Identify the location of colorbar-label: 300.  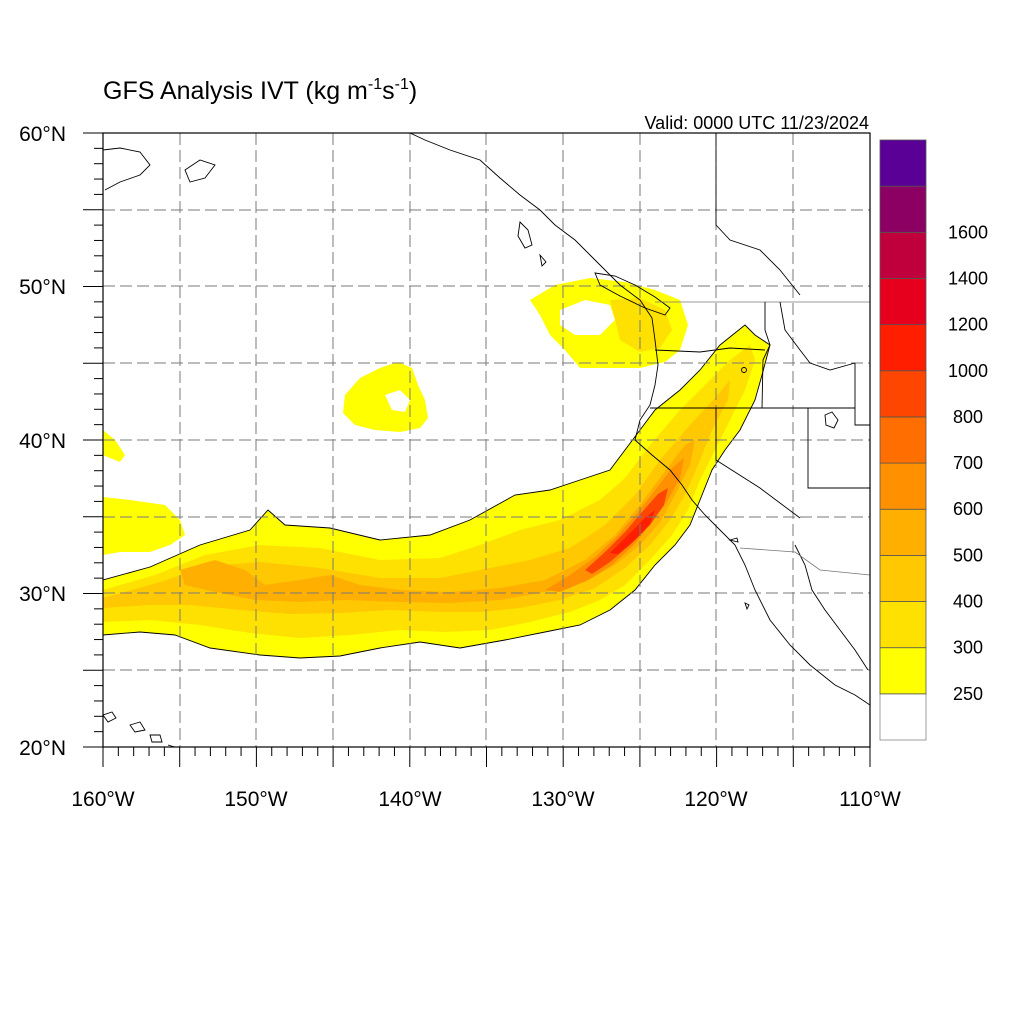
(968, 648).